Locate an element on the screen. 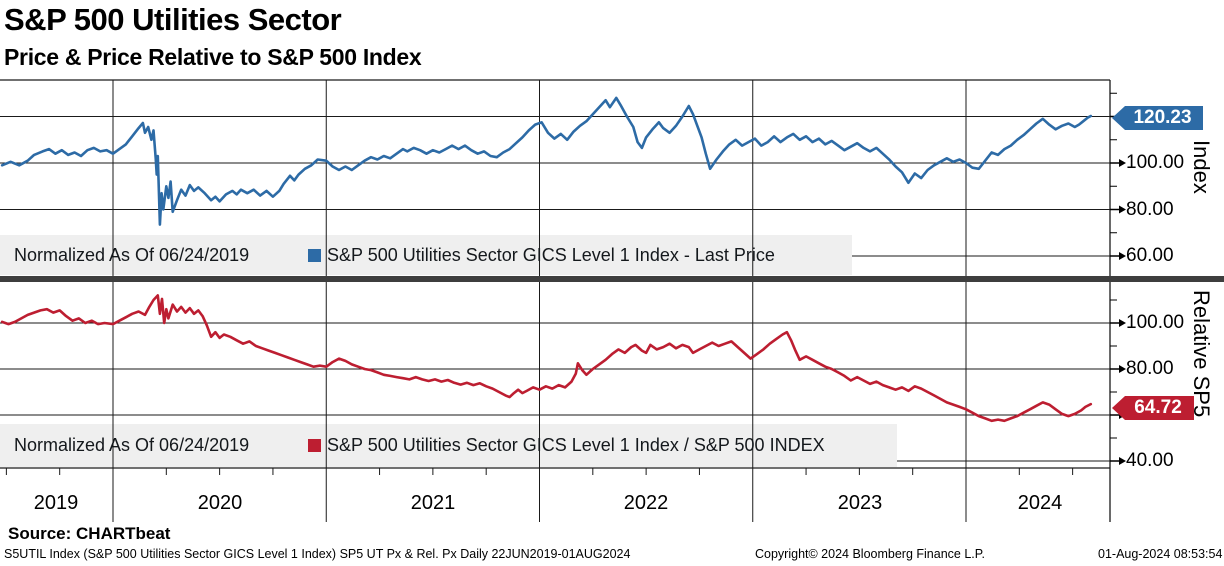 The image size is (1224, 566). price-series-swatch-icon is located at coordinates (314, 255).